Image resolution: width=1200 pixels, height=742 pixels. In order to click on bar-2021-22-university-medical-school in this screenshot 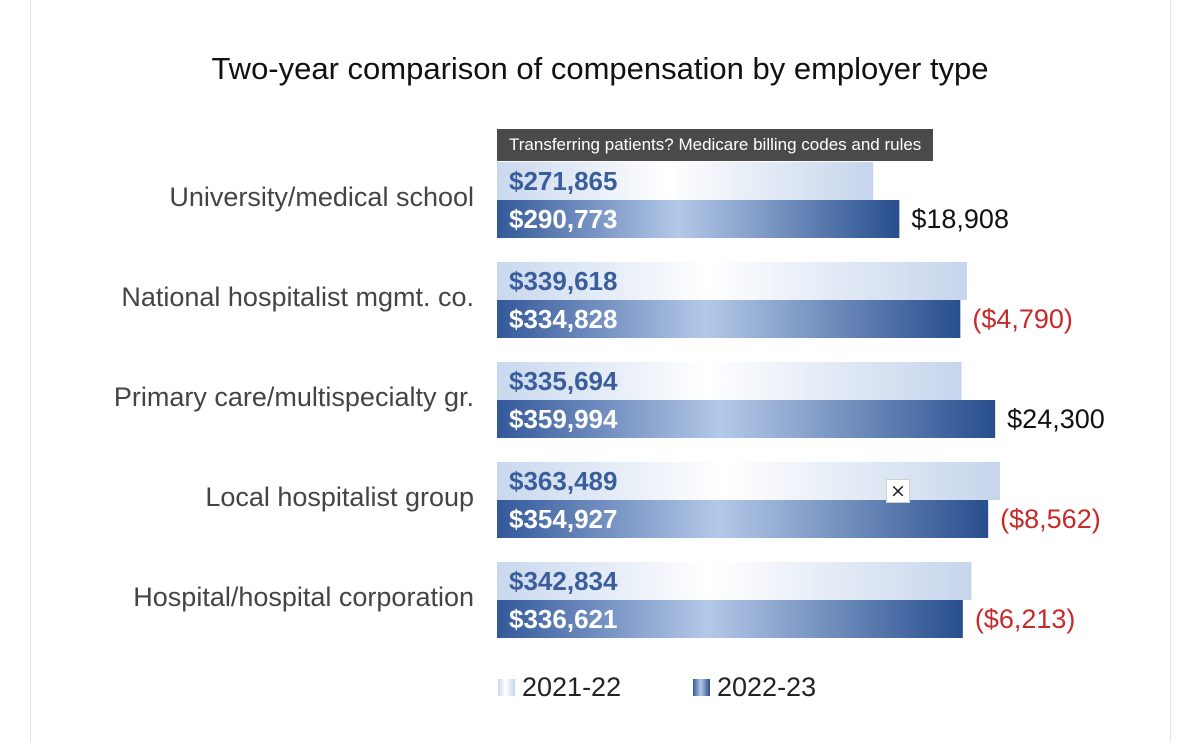, I will do `click(685, 181)`.